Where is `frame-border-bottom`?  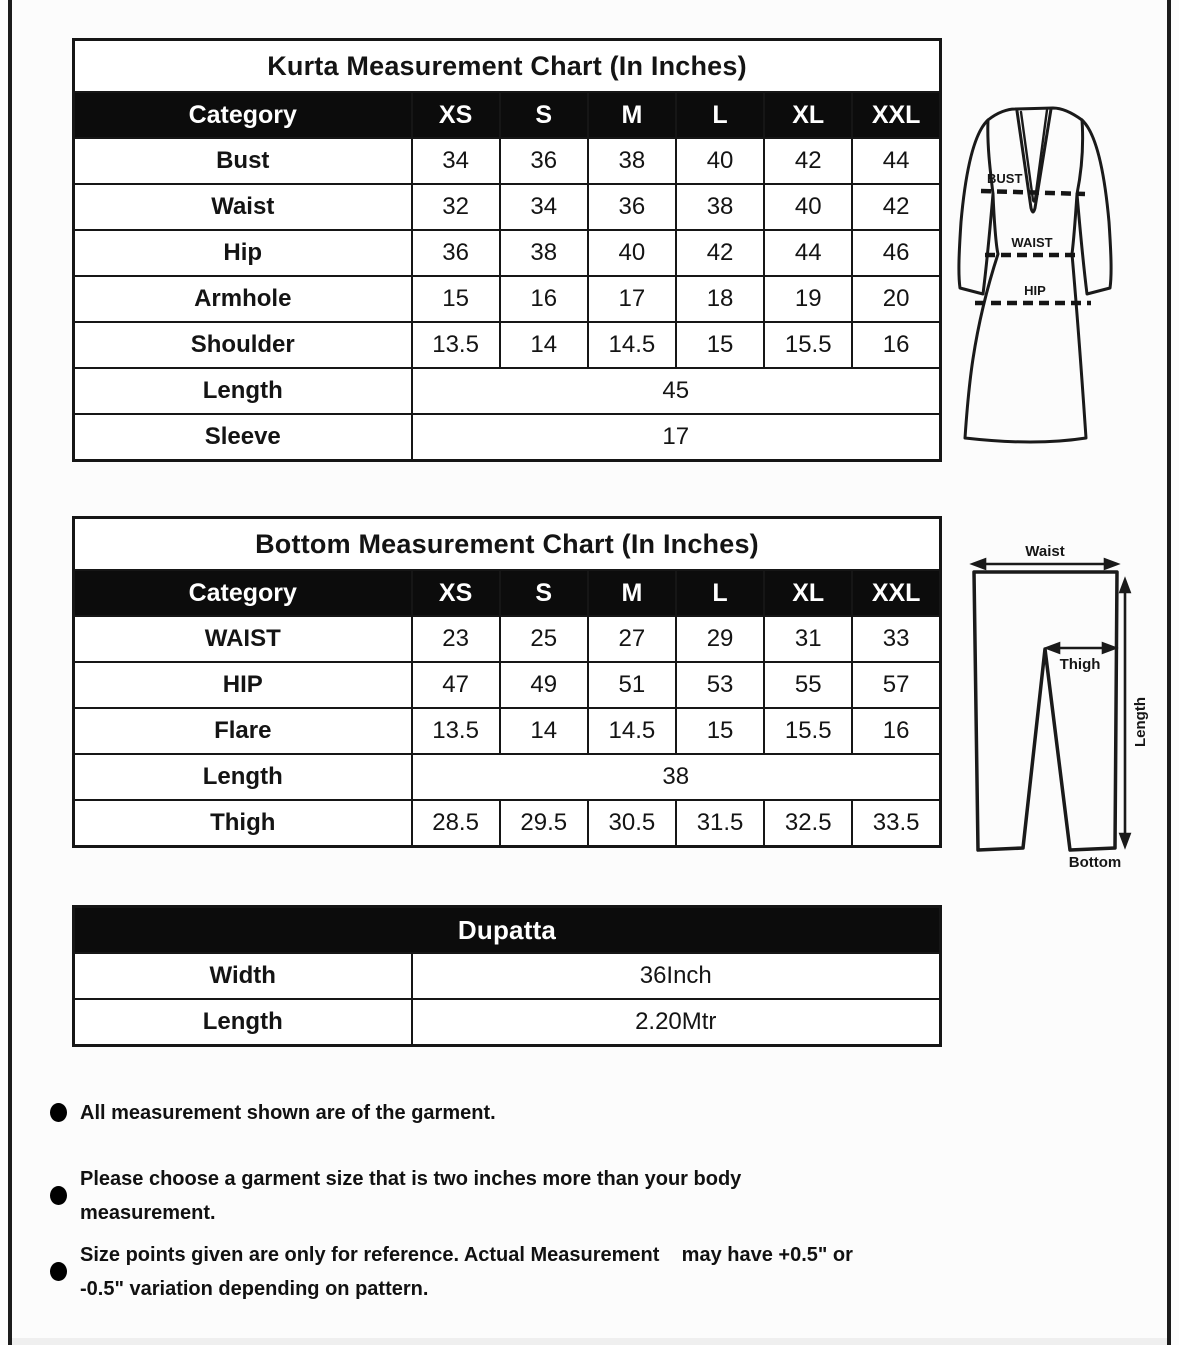 frame-border-bottom is located at coordinates (589, 1341).